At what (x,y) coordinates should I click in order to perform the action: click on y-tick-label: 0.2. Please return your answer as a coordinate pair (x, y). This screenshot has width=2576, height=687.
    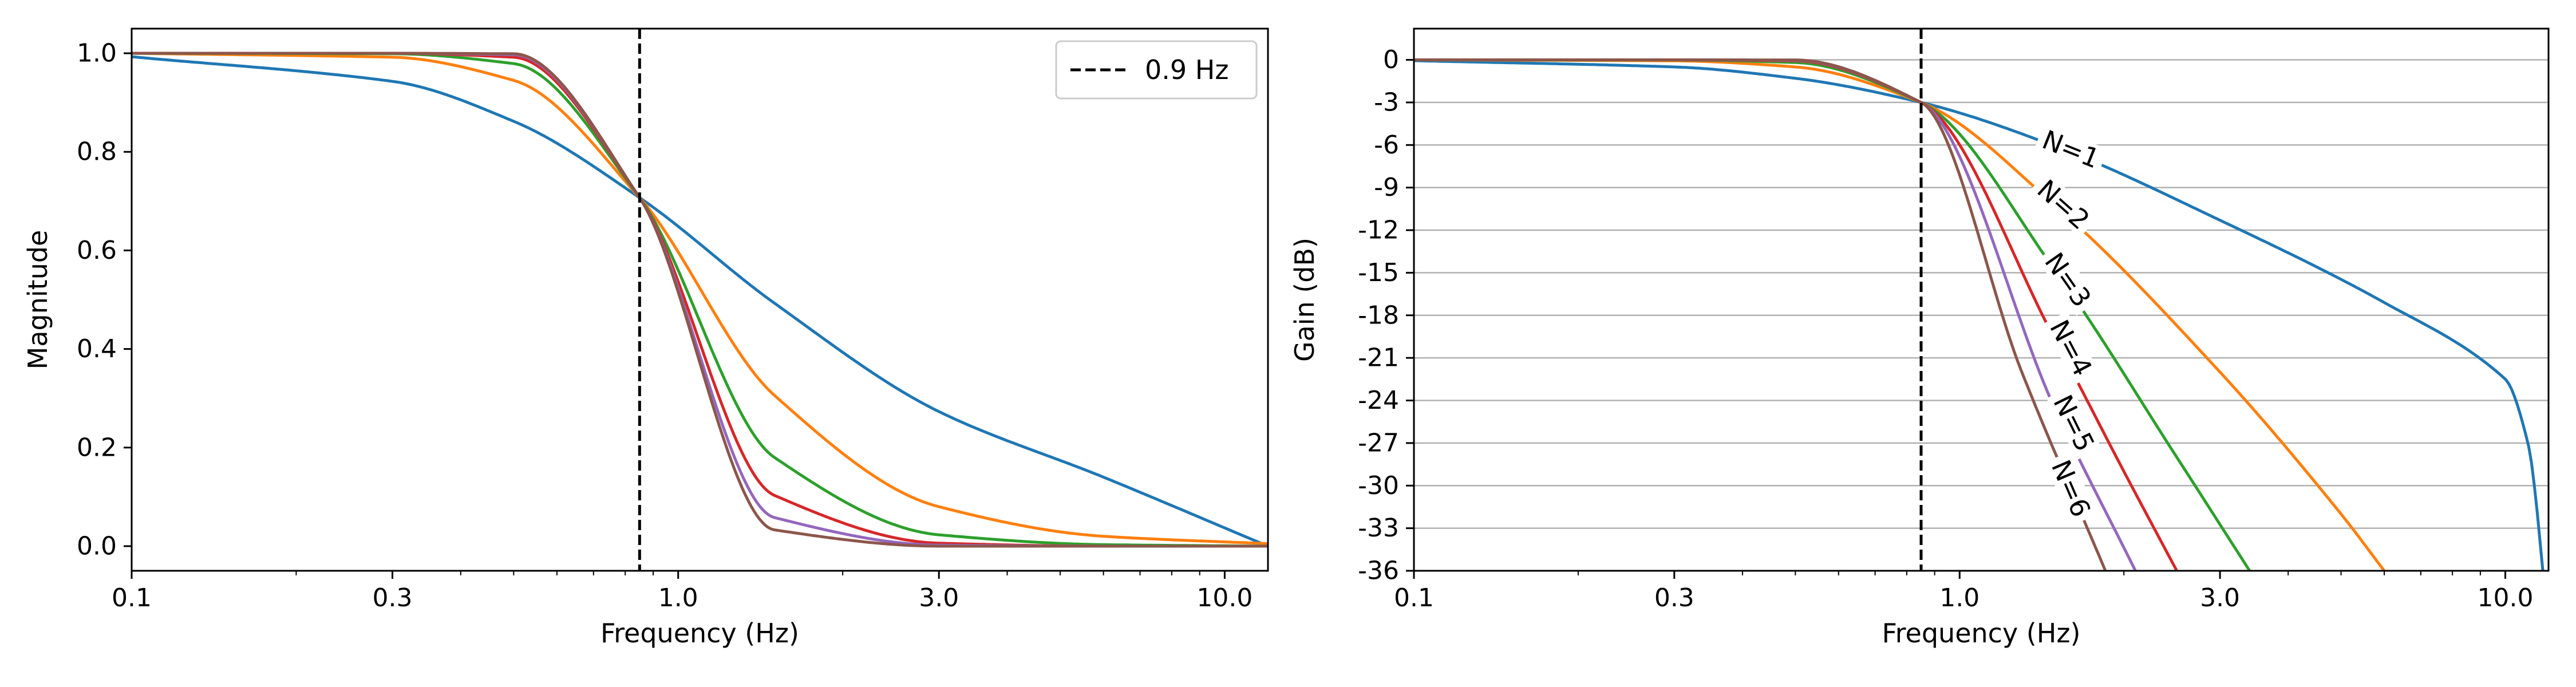
    Looking at the image, I should click on (97, 447).